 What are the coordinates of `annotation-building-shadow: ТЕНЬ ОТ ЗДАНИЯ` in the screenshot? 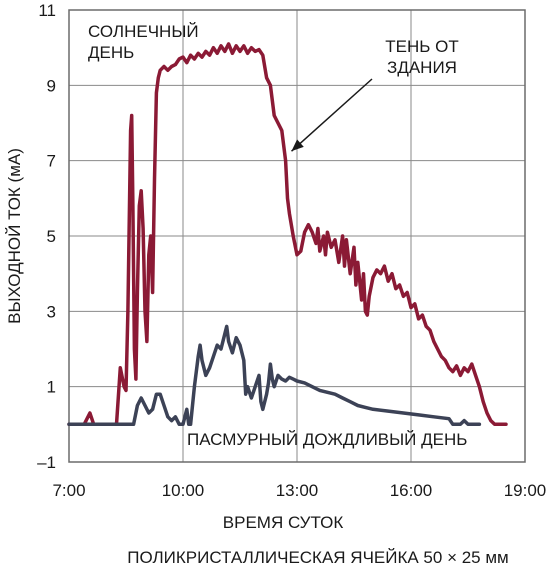 It's located at (422, 57).